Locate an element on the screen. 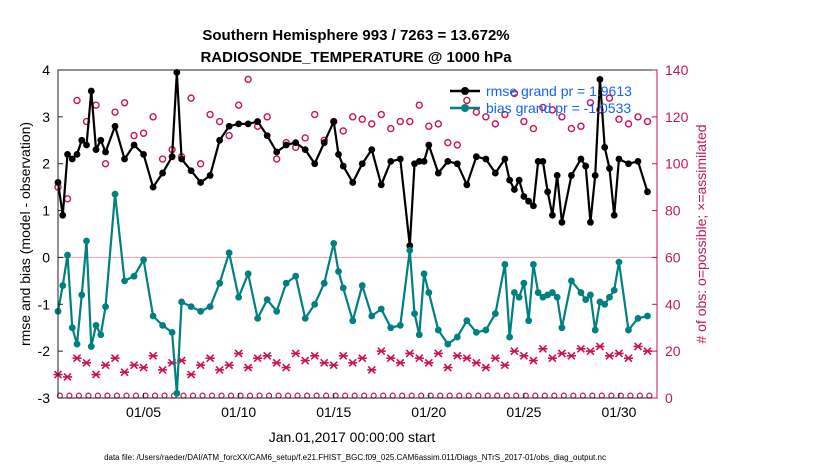 Image resolution: width=830 pixels, height=470 pixels. x-tick-label: 01/15 is located at coordinates (333, 412).